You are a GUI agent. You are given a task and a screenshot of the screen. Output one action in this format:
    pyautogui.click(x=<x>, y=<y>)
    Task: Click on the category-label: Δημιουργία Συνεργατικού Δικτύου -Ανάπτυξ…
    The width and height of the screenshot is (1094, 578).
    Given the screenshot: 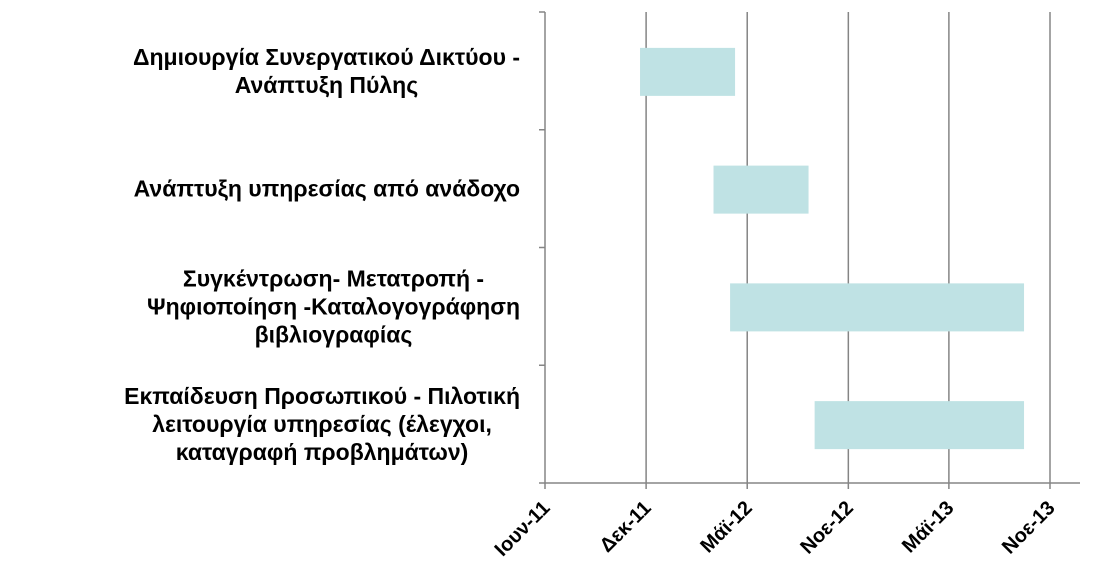 What is the action you would take?
    pyautogui.click(x=326, y=71)
    